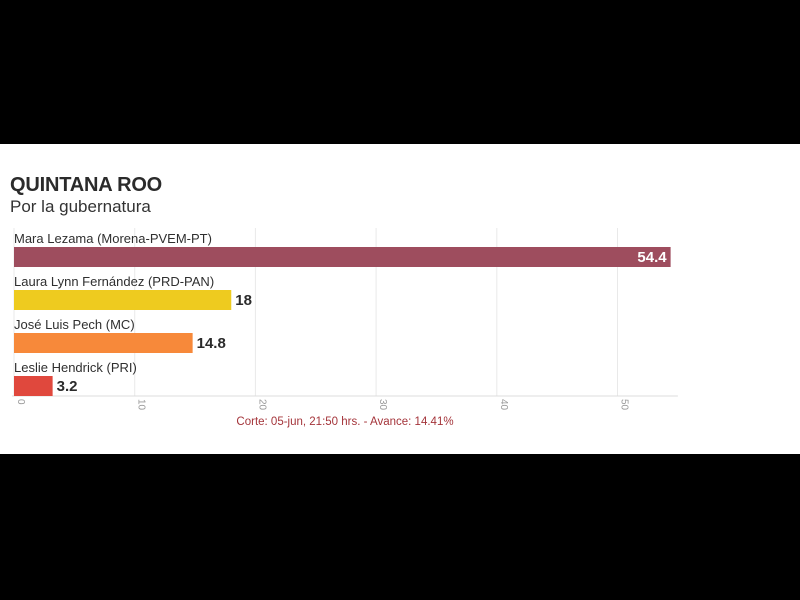  What do you see at coordinates (75, 367) in the screenshot?
I see `category-label: Leslie Hendrick (PRI)` at bounding box center [75, 367].